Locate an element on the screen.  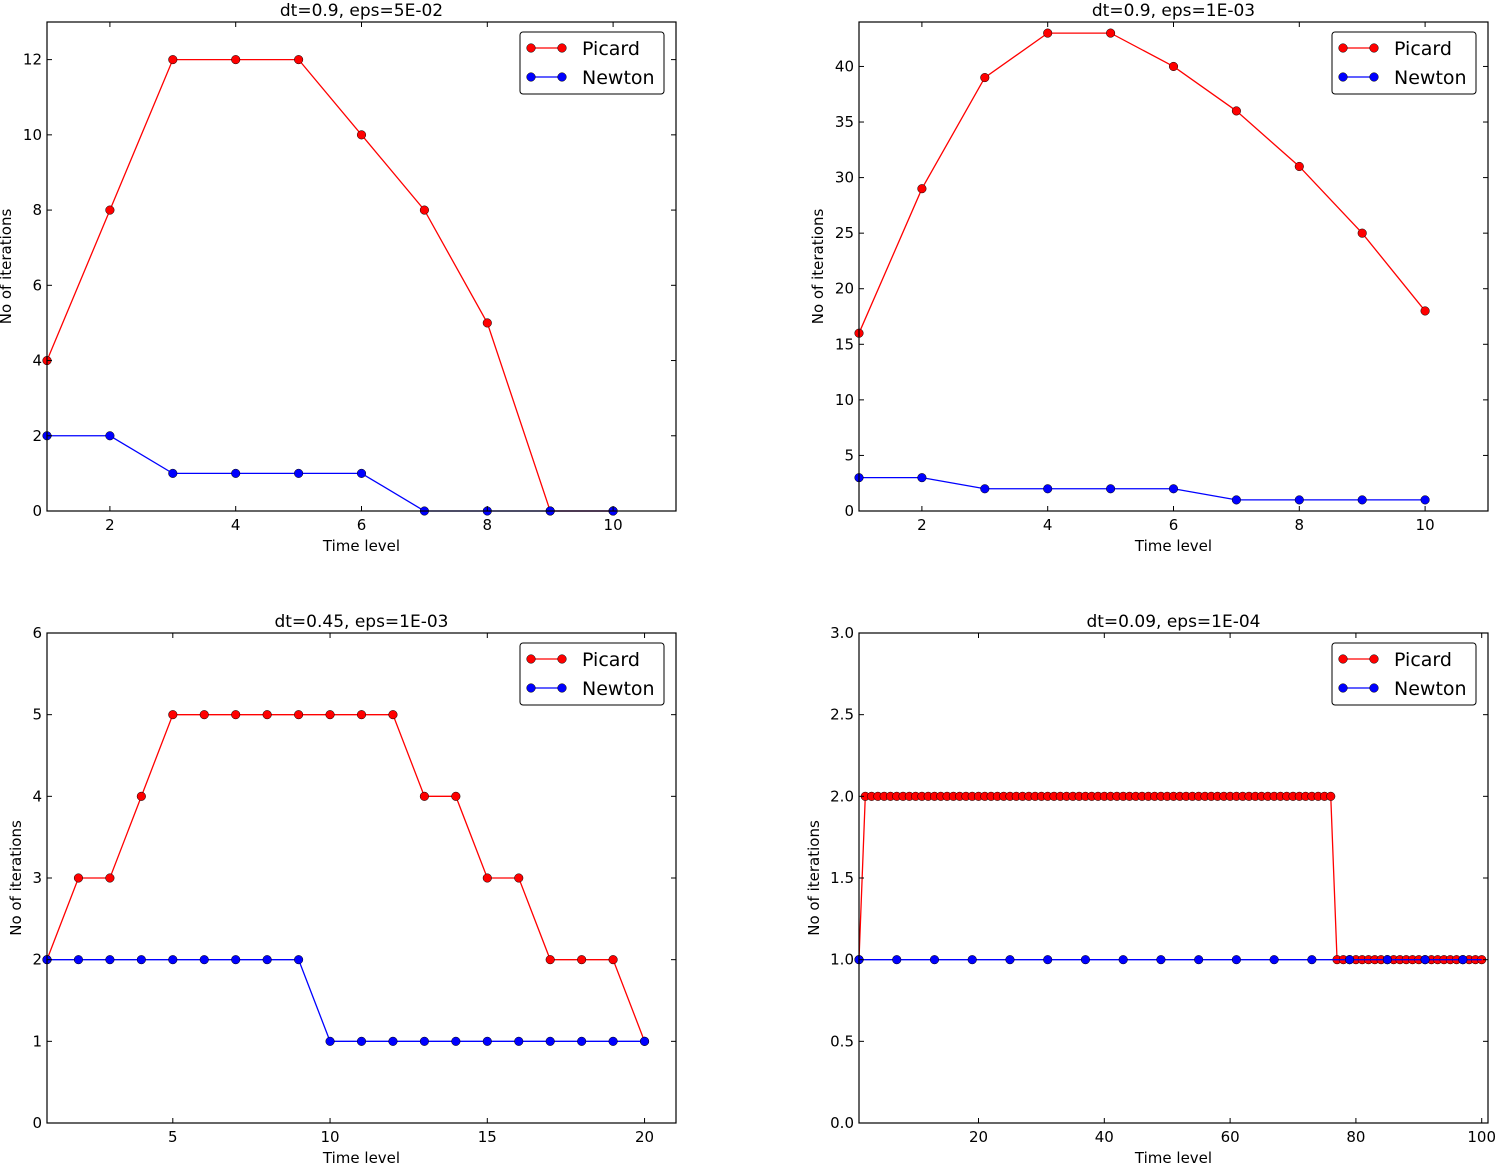
y-tick-label: 1.5 is located at coordinates (842, 878).